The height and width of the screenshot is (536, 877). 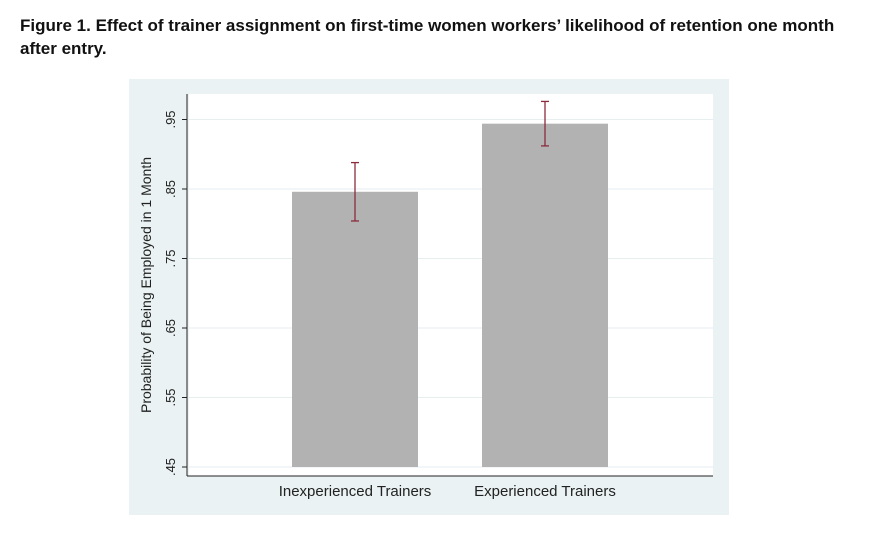 What do you see at coordinates (170, 258) in the screenshot?
I see `y-tick-label: .75` at bounding box center [170, 258].